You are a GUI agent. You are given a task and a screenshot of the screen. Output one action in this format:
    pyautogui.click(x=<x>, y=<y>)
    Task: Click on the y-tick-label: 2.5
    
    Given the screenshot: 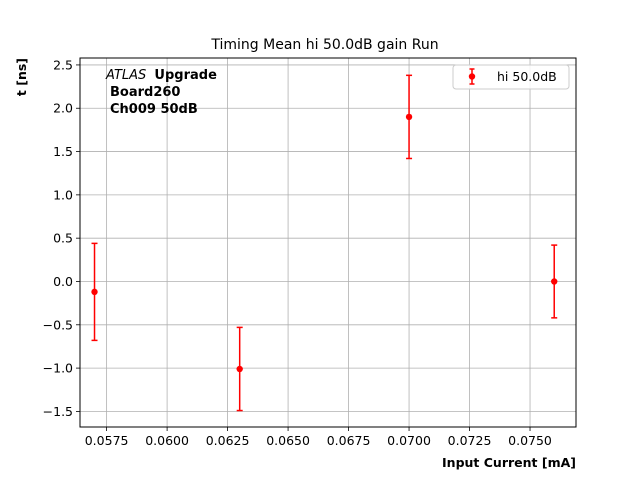 What is the action you would take?
    pyautogui.click(x=63, y=64)
    